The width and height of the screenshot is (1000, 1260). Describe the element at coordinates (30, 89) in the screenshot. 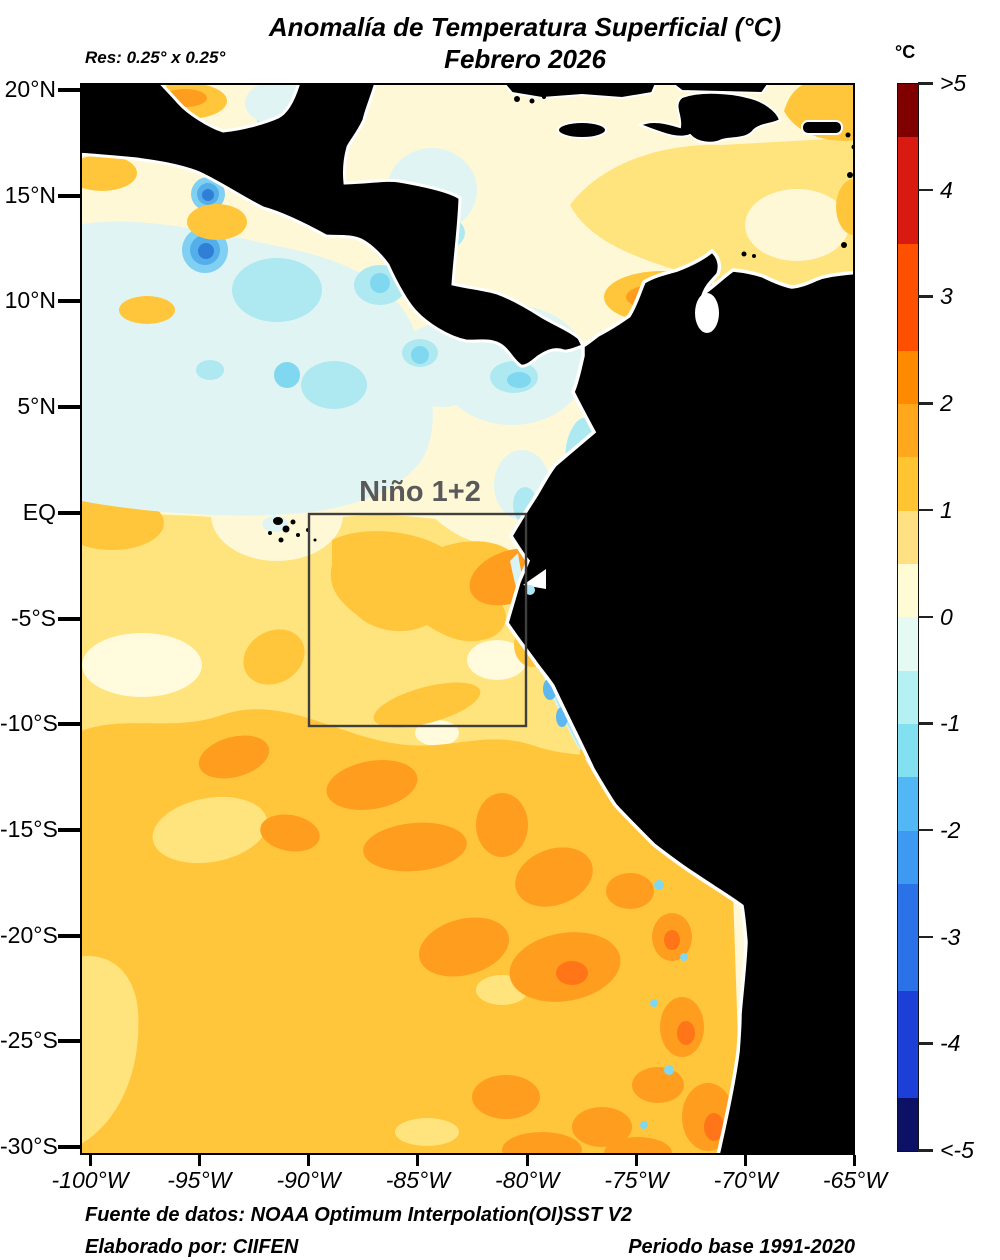

I see `lat-tick-label: 20°N` at that location.